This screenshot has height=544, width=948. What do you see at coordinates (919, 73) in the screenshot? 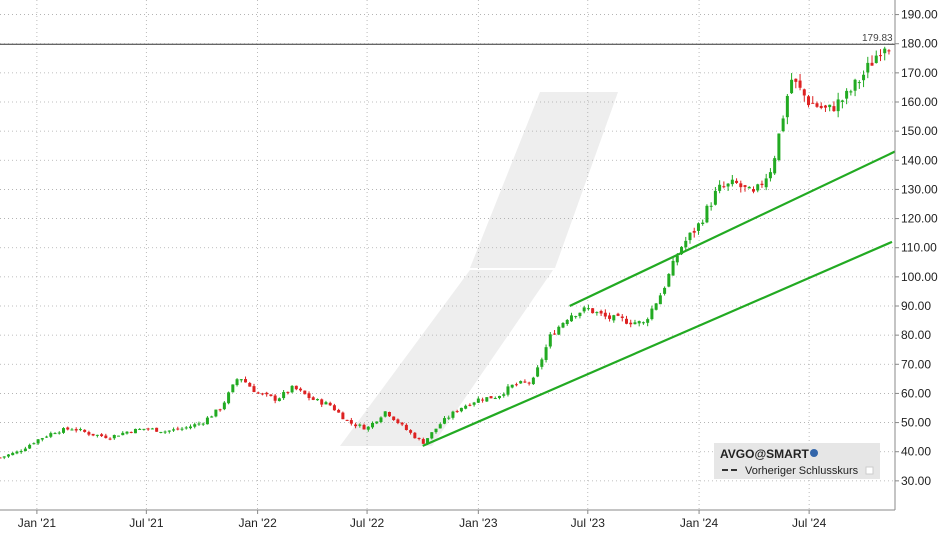
I see `y-tick-label: 170.00` at bounding box center [919, 73].